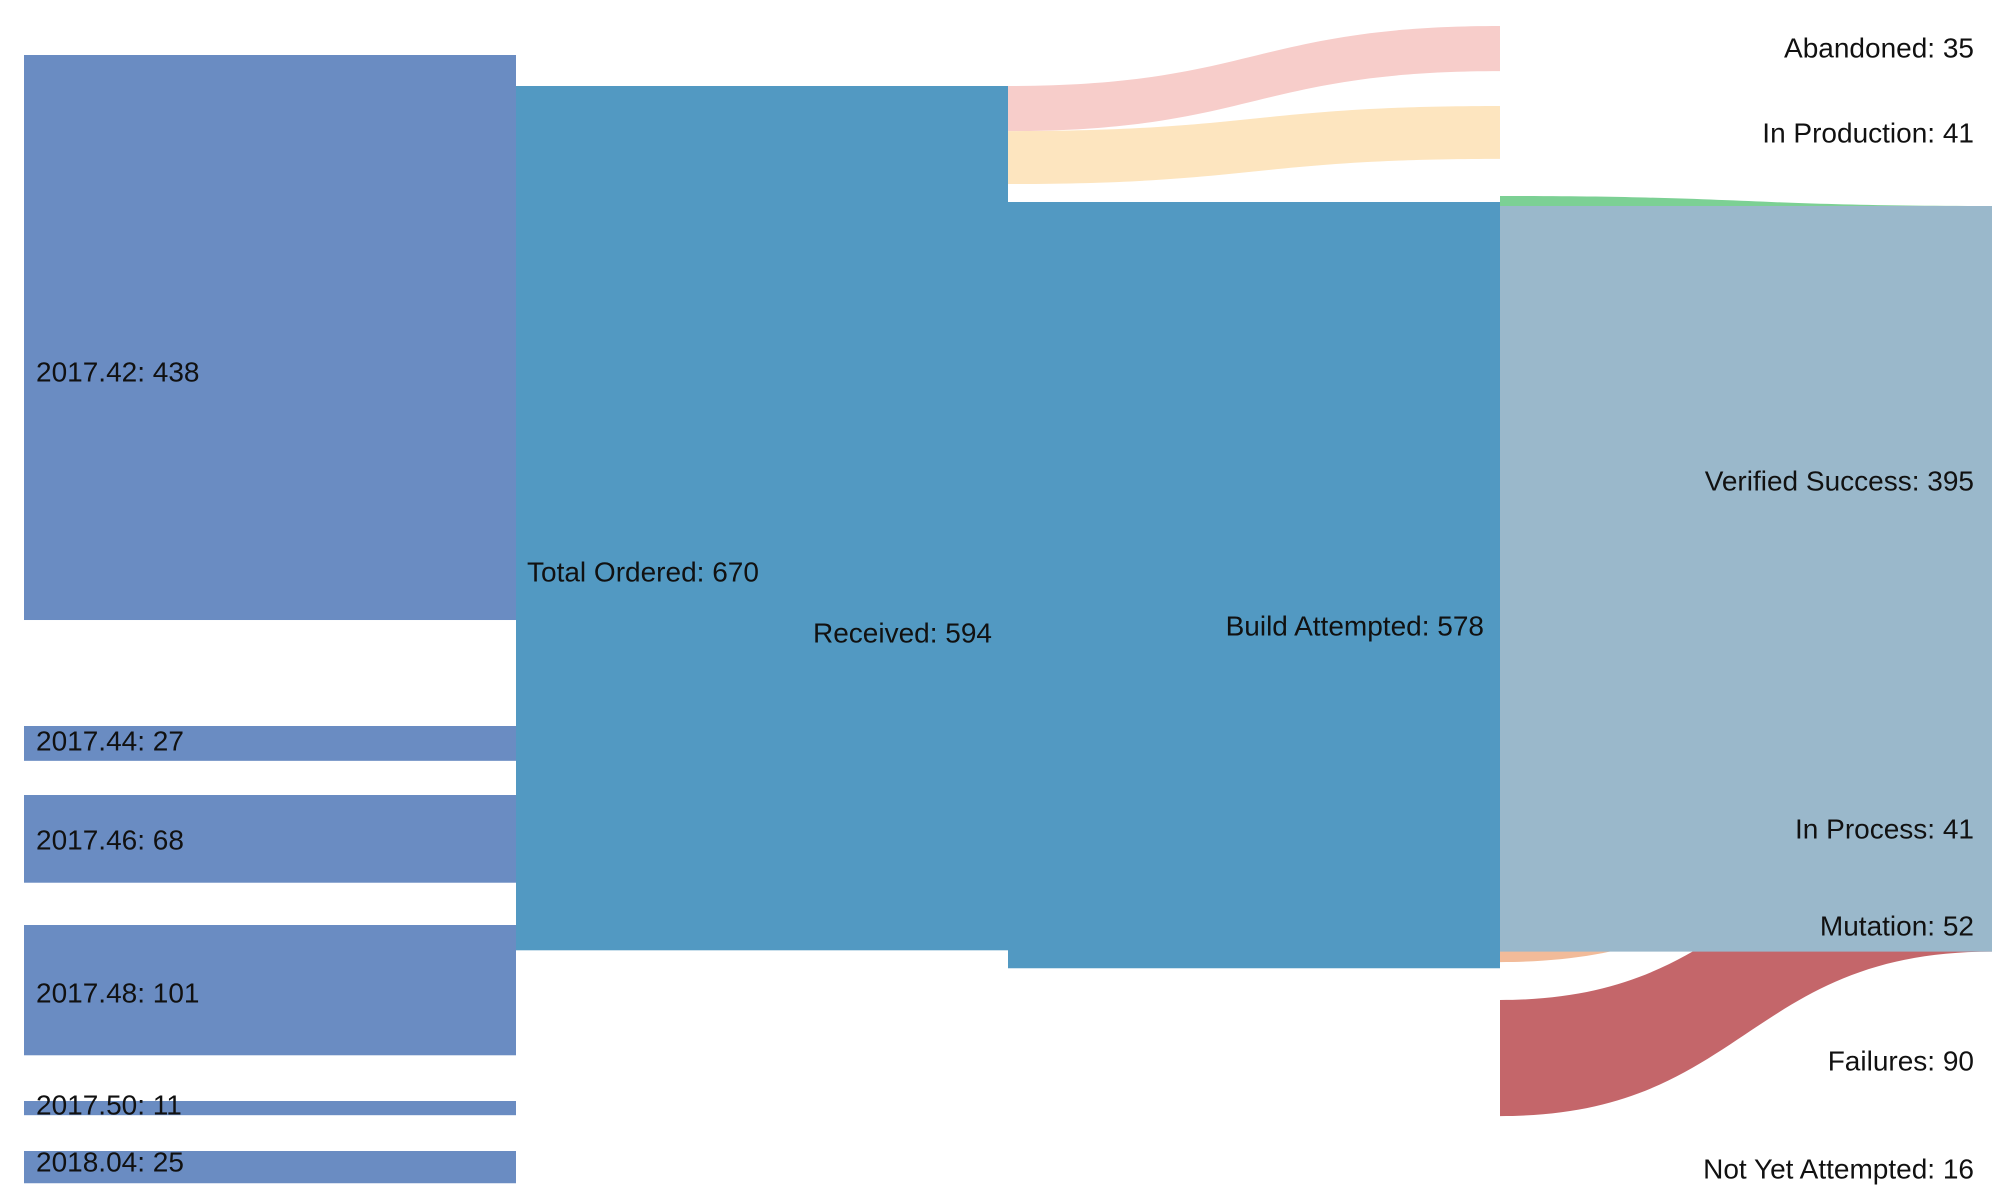 The image size is (2000, 1200). What do you see at coordinates (118, 992) in the screenshot?
I see `label-w48: 2017.48: 101` at bounding box center [118, 992].